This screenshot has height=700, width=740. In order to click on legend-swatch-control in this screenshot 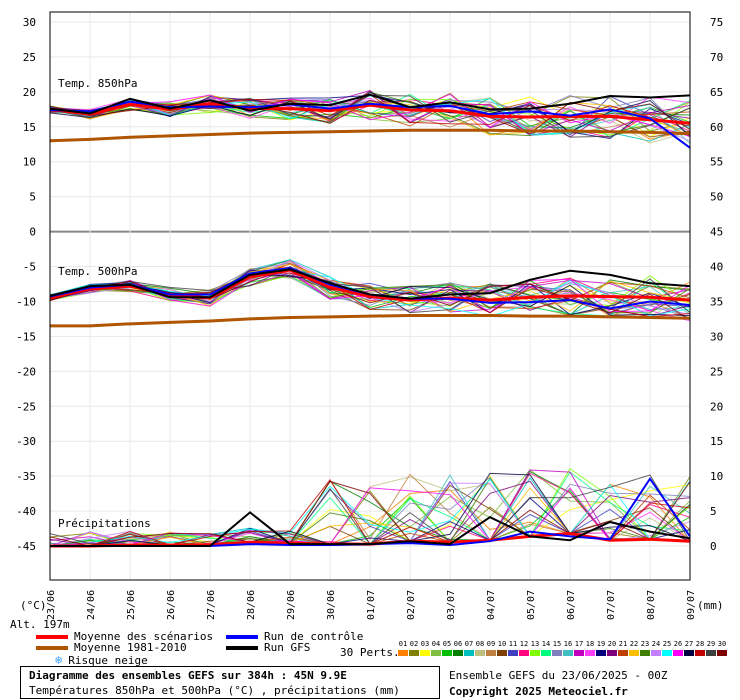, I will do `click(242, 636)`.